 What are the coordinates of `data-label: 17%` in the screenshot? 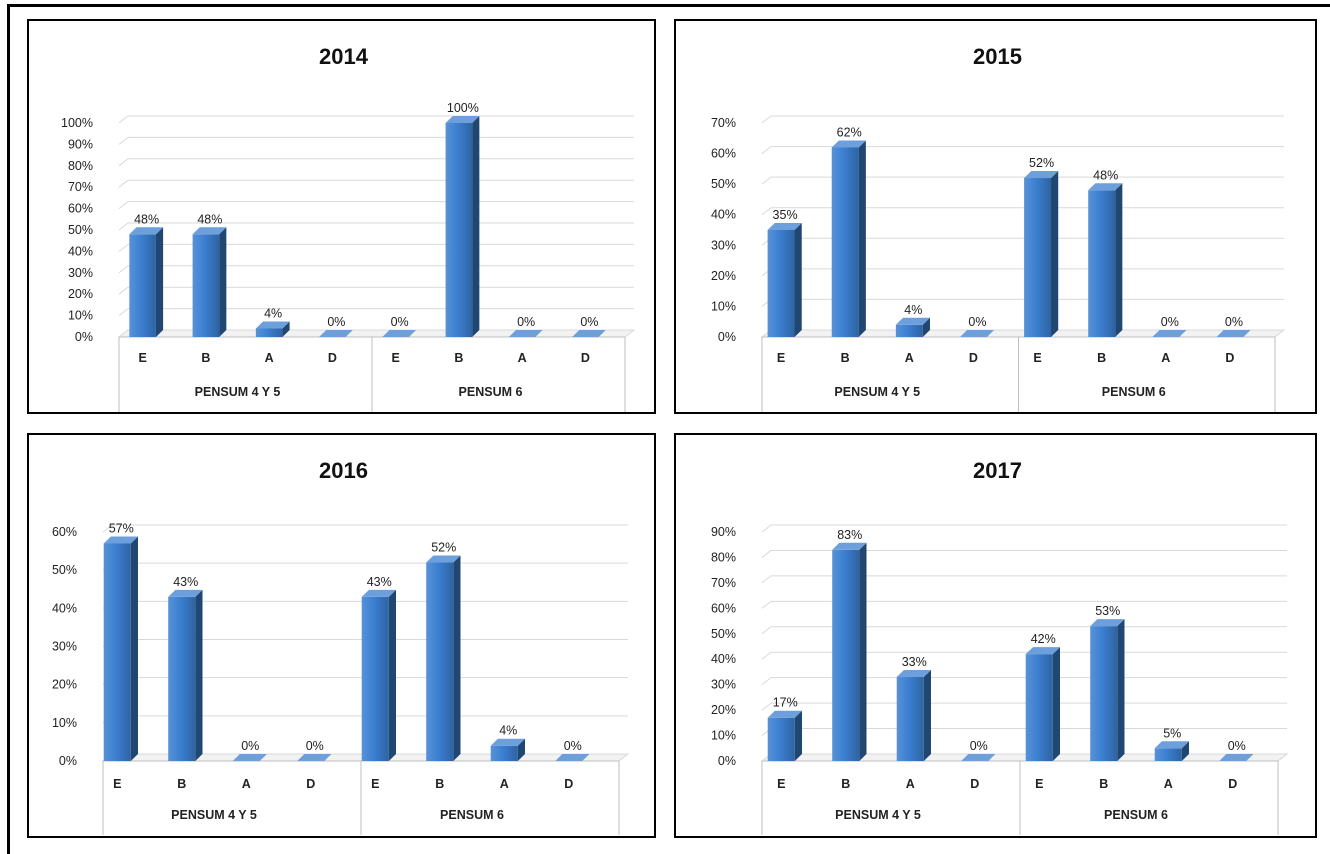 It's located at (785, 703).